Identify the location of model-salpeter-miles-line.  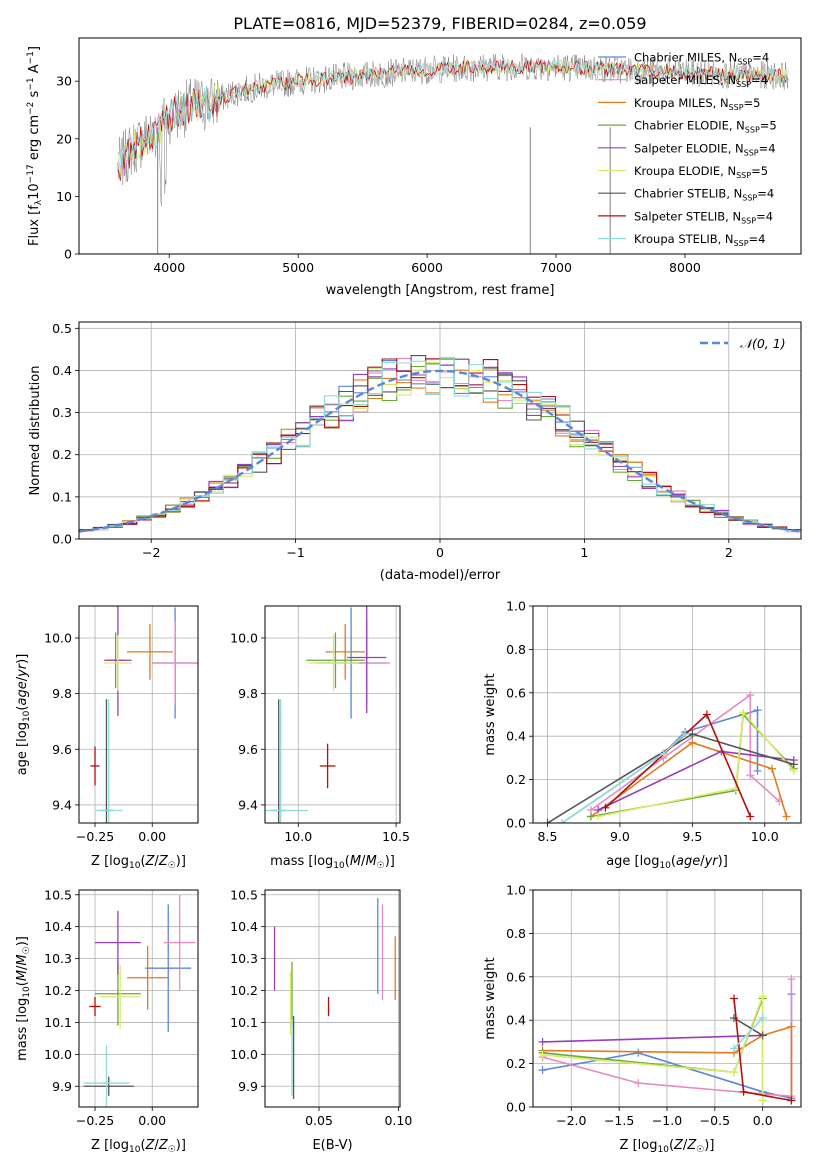
(453, 117).